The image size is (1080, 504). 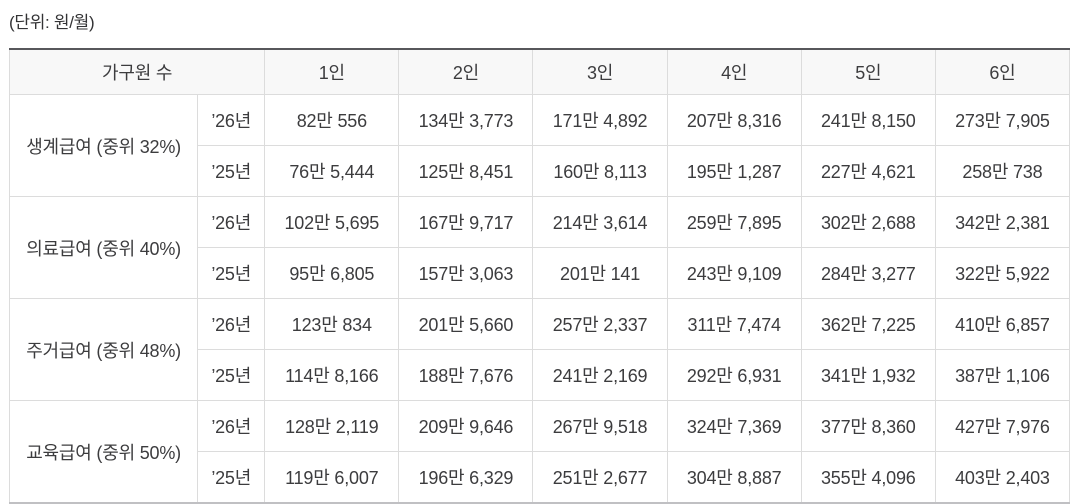 What do you see at coordinates (466, 273) in the screenshot?
I see `value-cell: 157만 3,063` at bounding box center [466, 273].